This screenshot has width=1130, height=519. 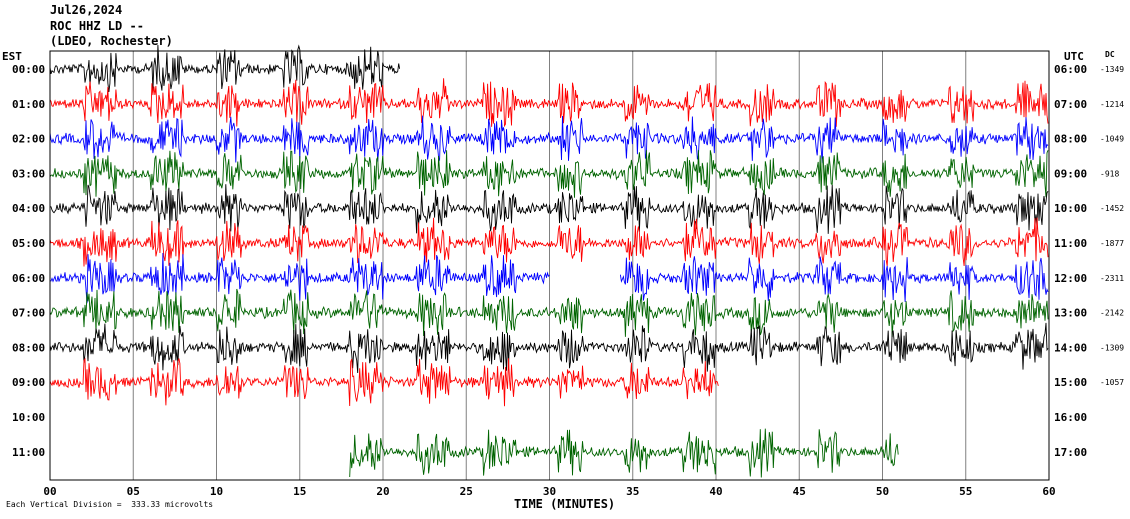 I want to click on dc-offset-label: -1349, so click(x=1112, y=69).